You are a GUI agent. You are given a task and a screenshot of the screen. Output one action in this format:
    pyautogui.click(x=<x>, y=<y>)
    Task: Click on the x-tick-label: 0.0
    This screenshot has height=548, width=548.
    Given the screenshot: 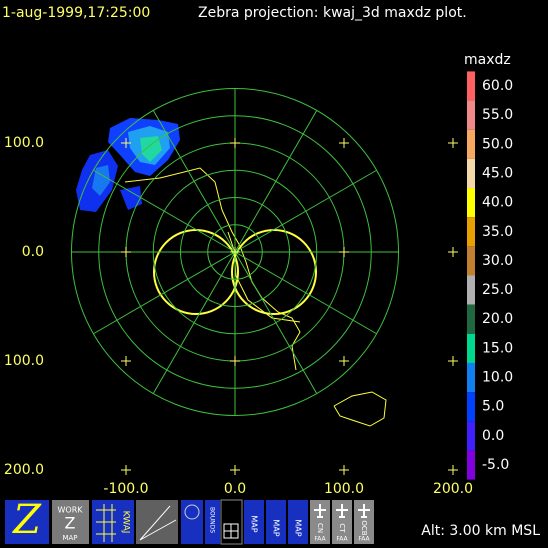 What is the action you would take?
    pyautogui.click(x=235, y=489)
    